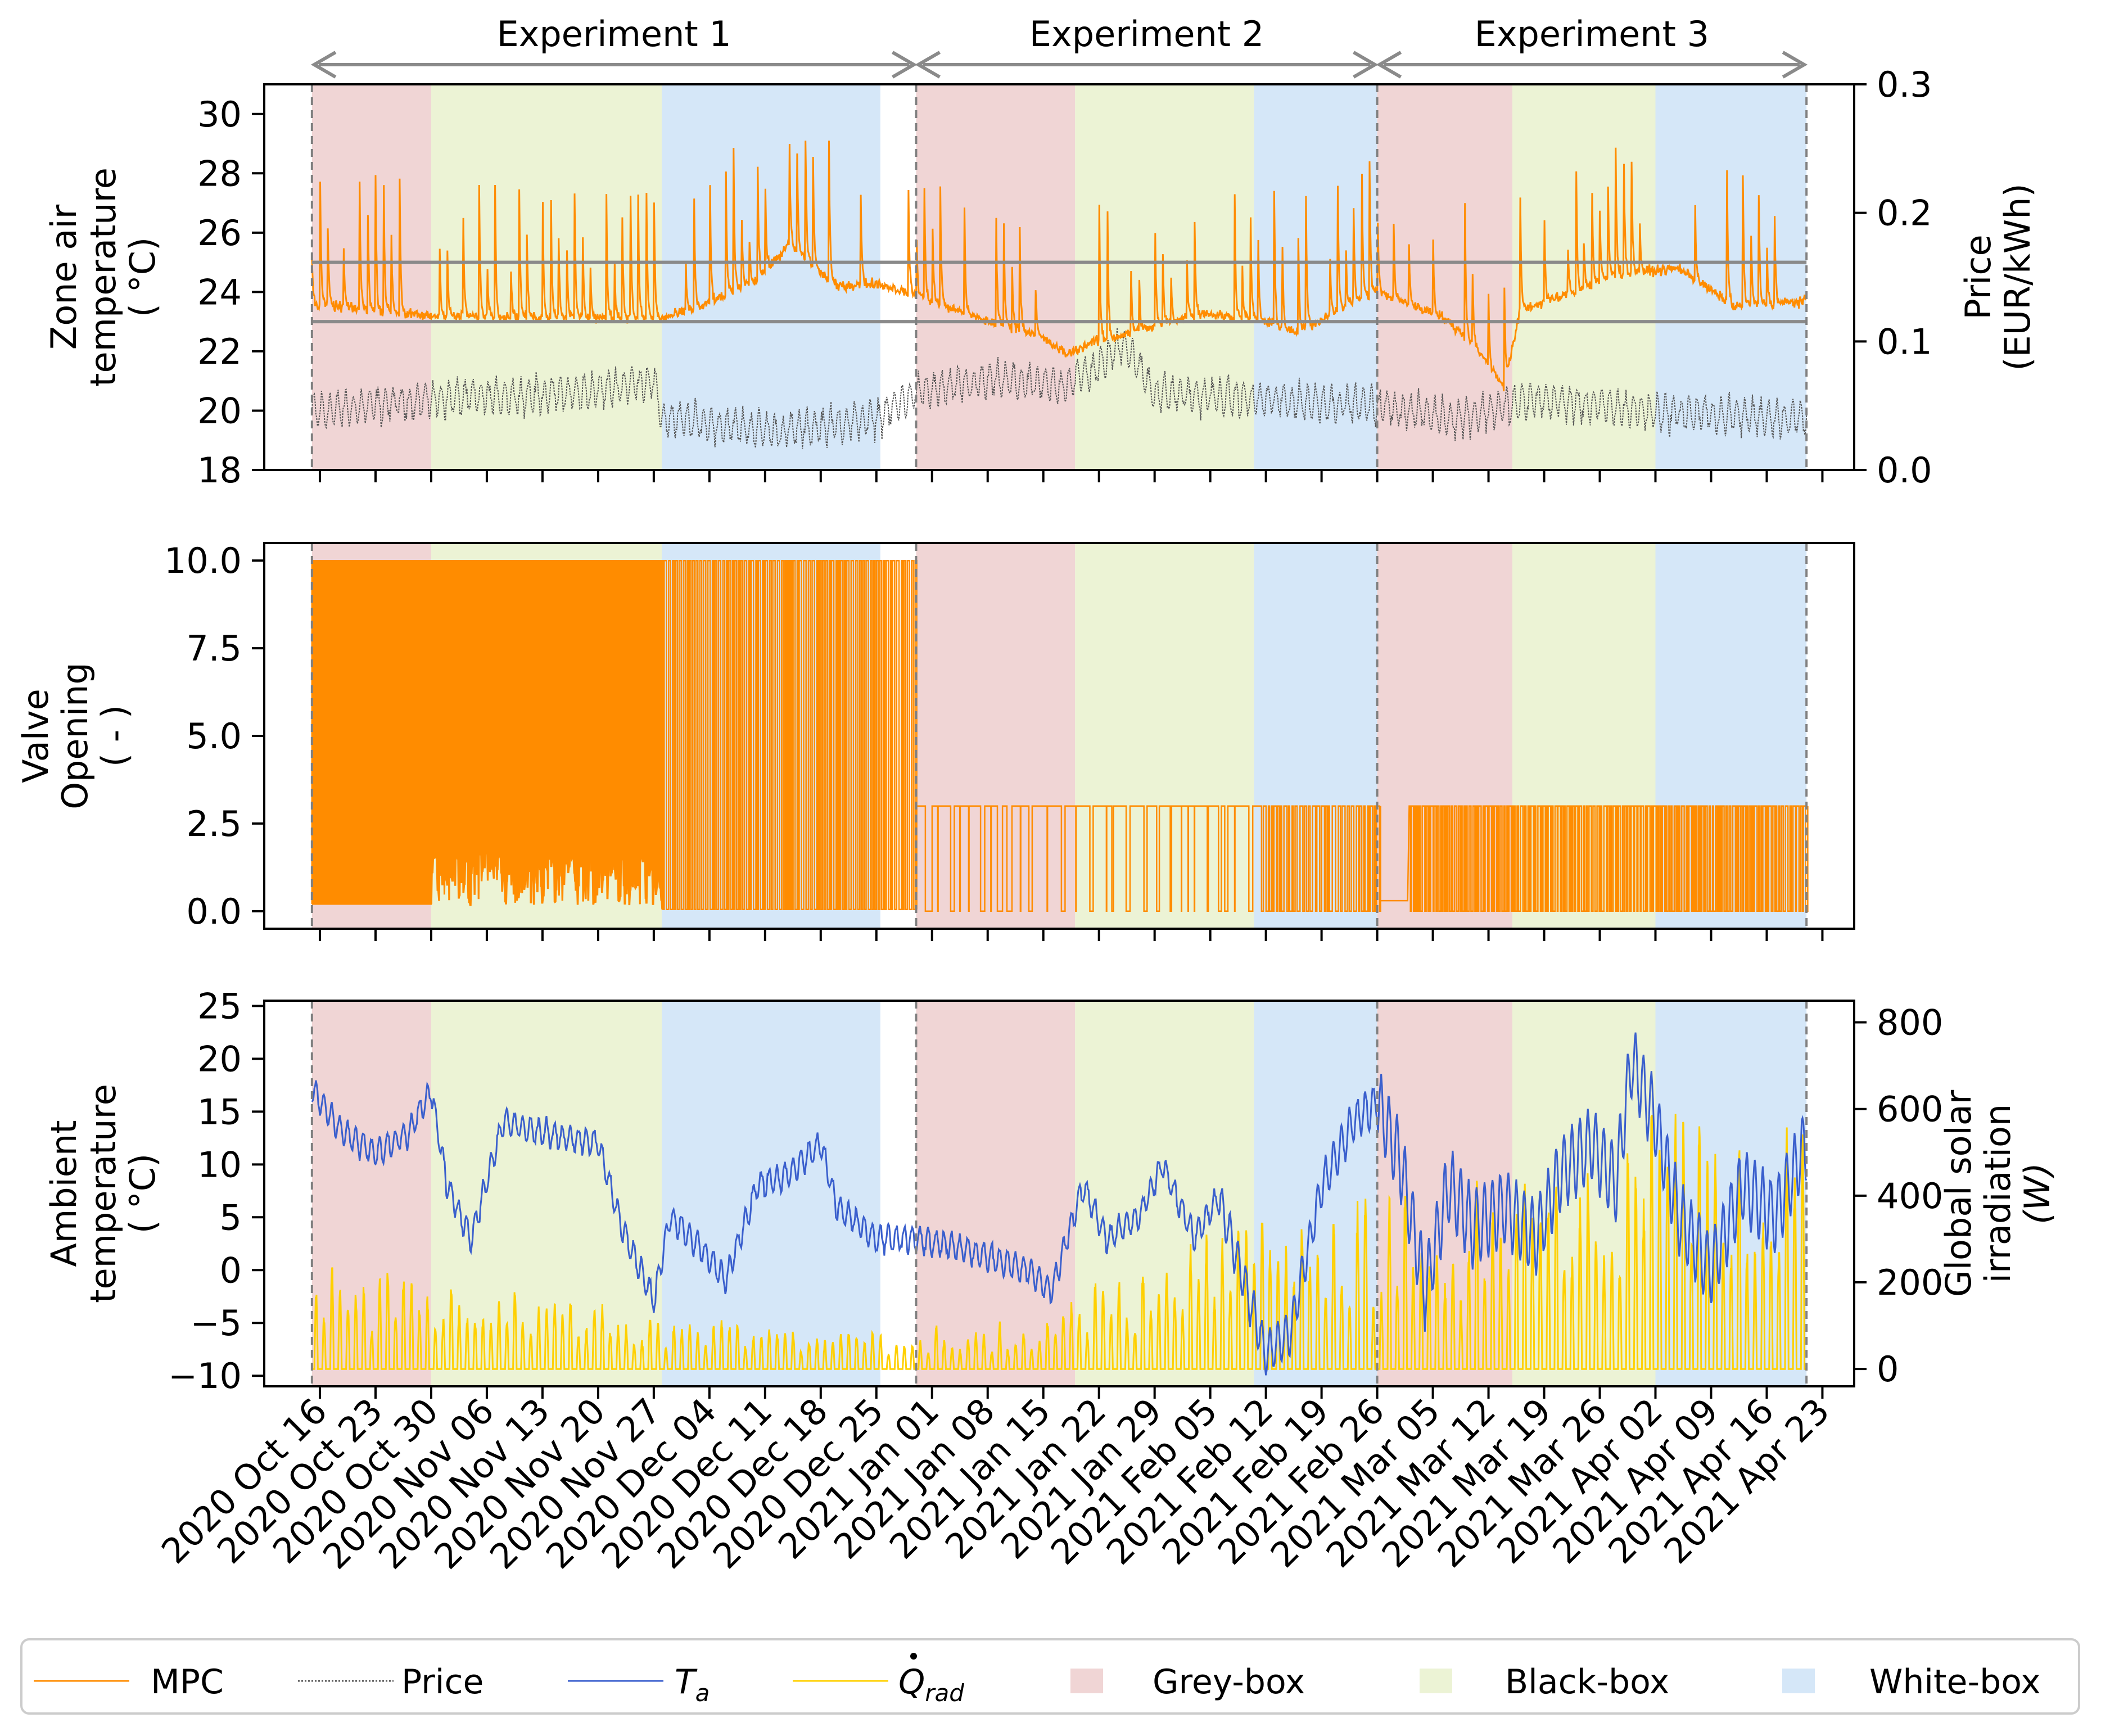 The image size is (2101, 1736). I want to click on ambient-y-axis-label-line-1: temperature, so click(103, 1193).